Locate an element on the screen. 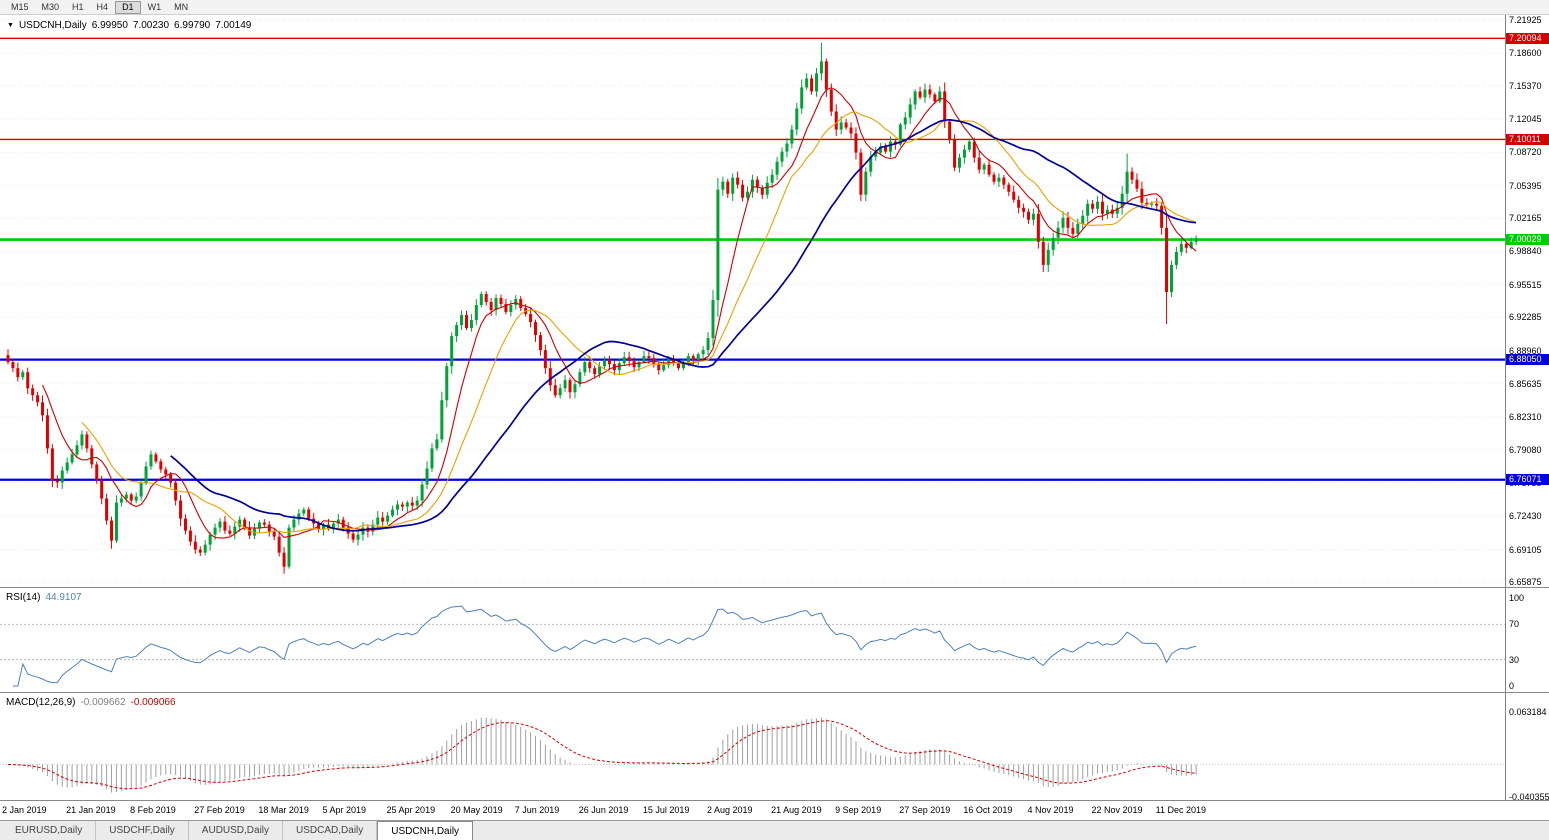 The width and height of the screenshot is (1549, 840). macd-label: MACD(12,26,9) -0.009662 -0.009066 is located at coordinates (91, 702).